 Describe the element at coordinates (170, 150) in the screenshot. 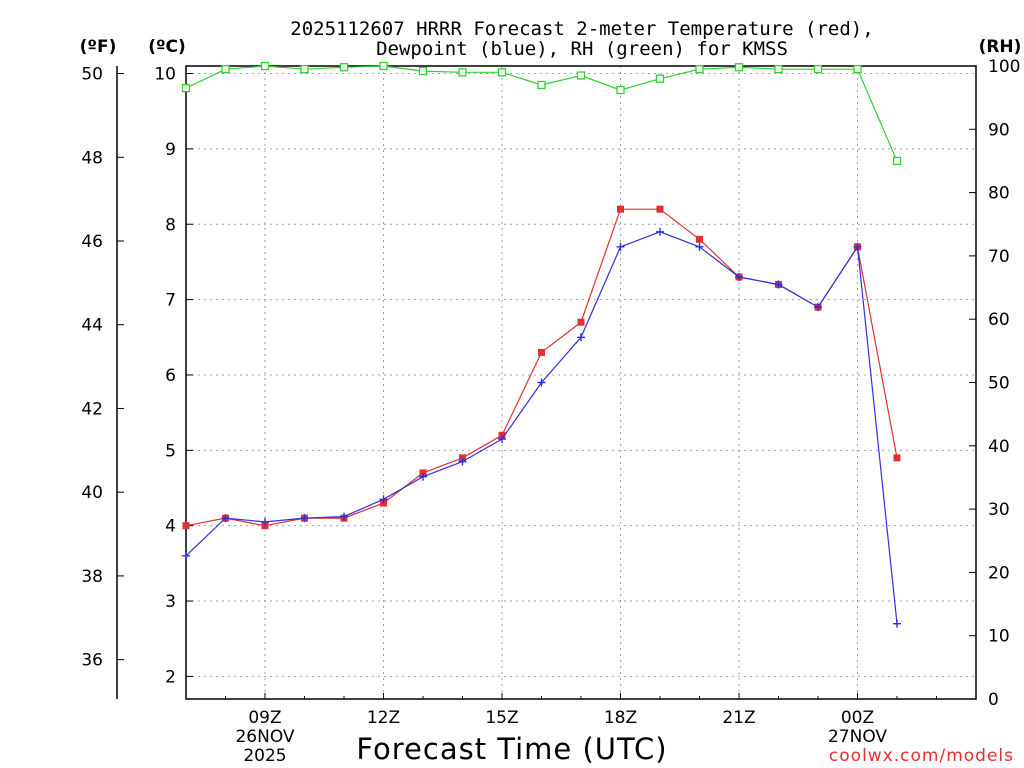

I see `celsius-tick-label: 9` at that location.